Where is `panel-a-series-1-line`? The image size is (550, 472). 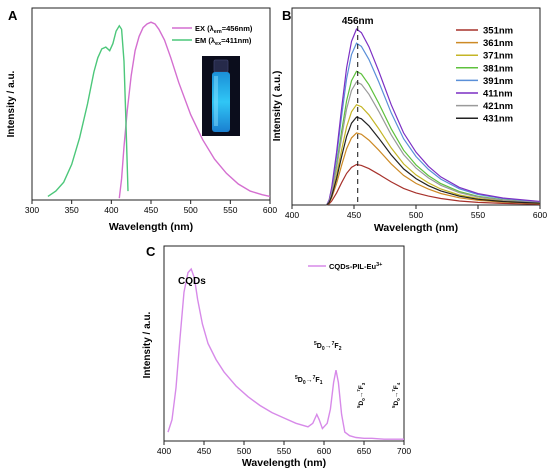 panel-a-series-1-line is located at coordinates (88, 110).